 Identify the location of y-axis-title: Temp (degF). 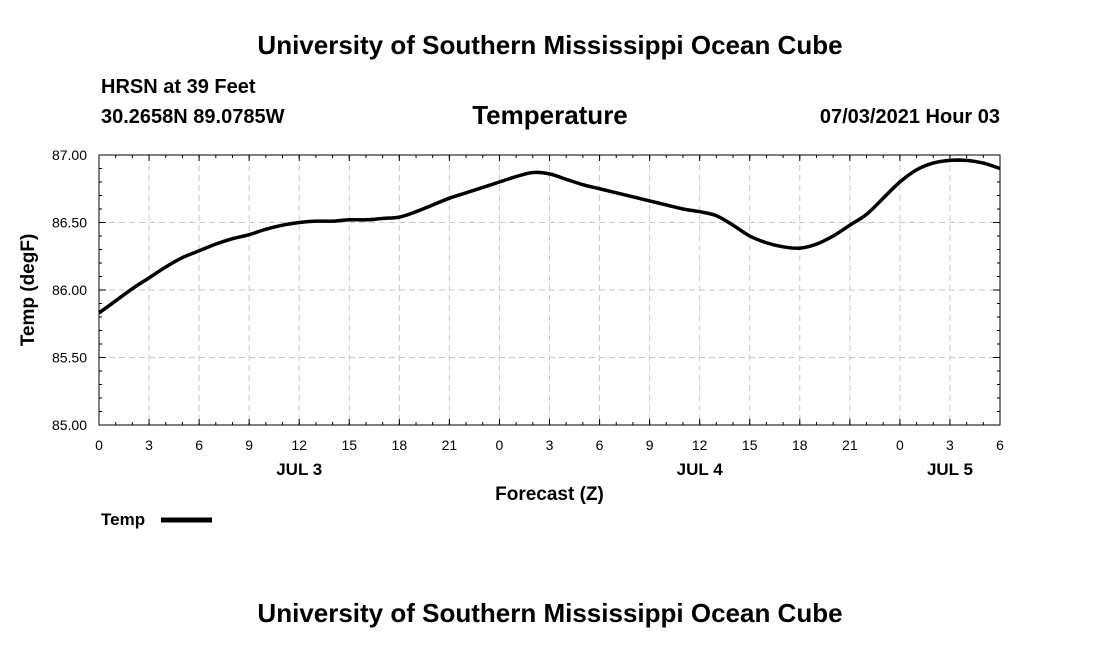
(28, 290).